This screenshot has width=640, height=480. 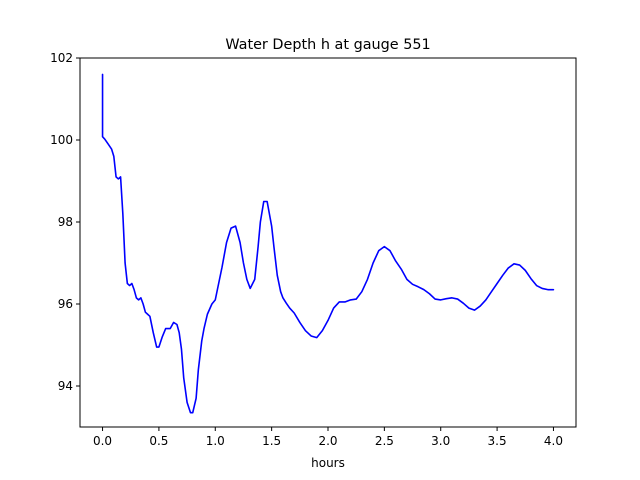 I want to click on x-tick-label: 3.5, so click(x=497, y=441).